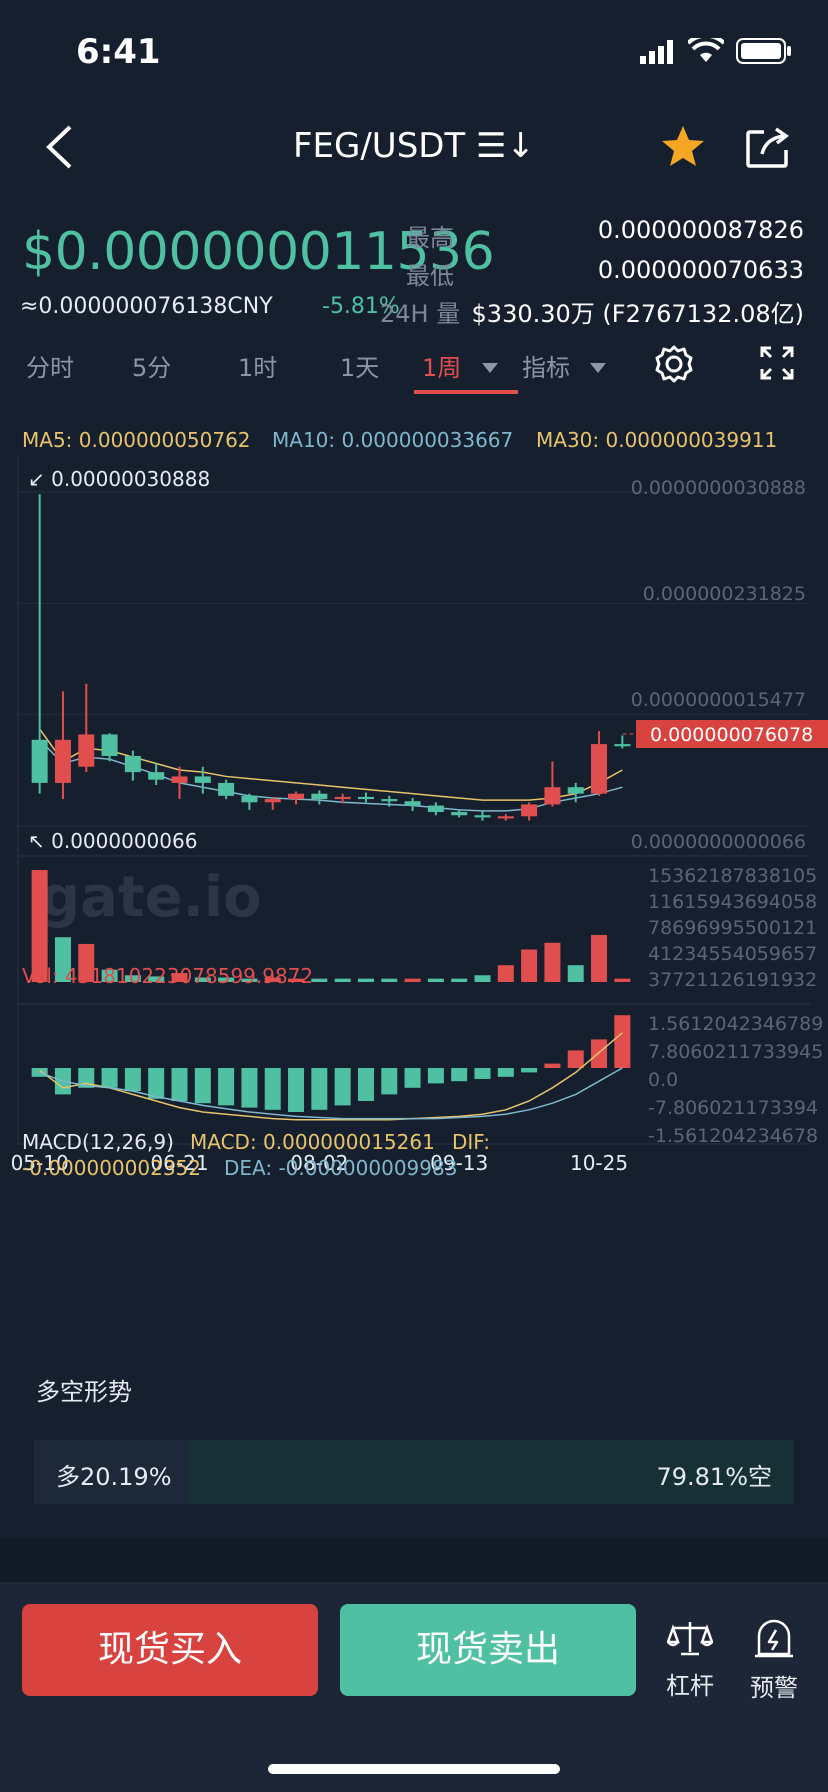  What do you see at coordinates (414, 1769) in the screenshot?
I see `home-indicator` at bounding box center [414, 1769].